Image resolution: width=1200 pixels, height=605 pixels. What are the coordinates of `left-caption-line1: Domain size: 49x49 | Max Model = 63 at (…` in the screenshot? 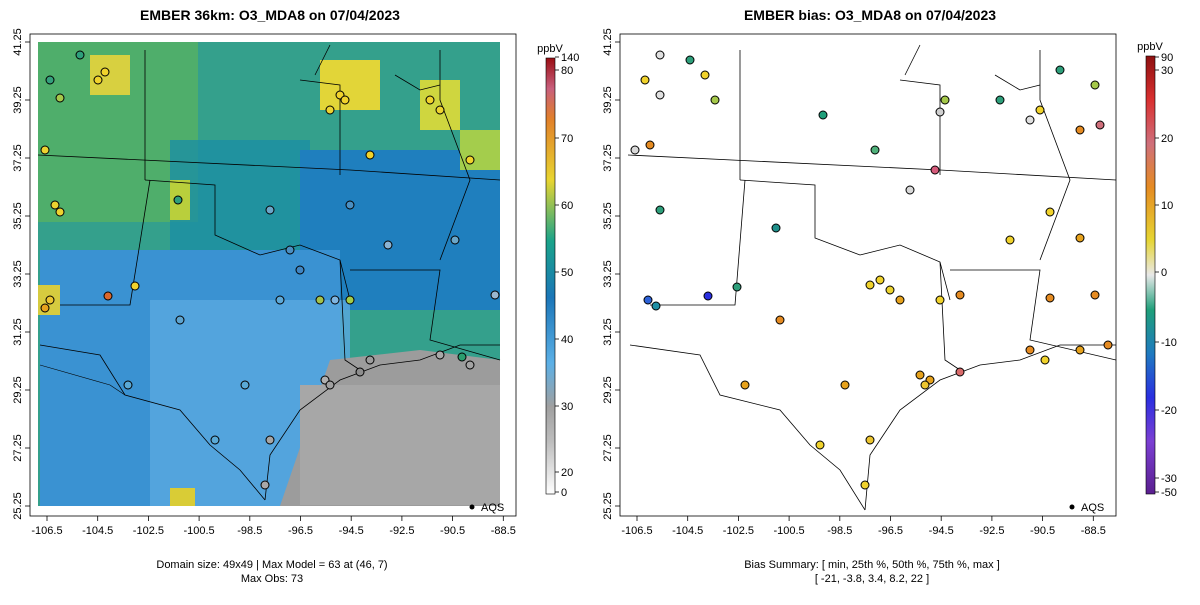 It's located at (271, 565).